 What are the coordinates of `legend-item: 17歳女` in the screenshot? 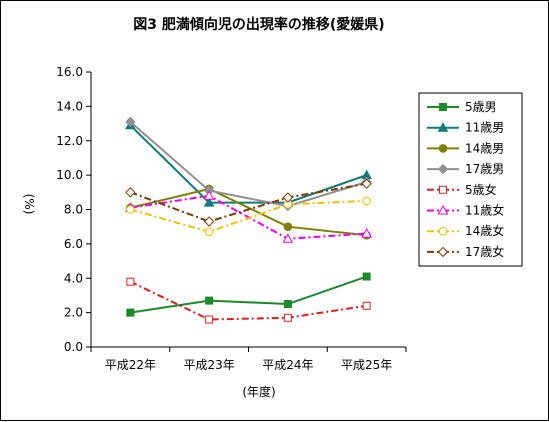 It's located at (465, 251).